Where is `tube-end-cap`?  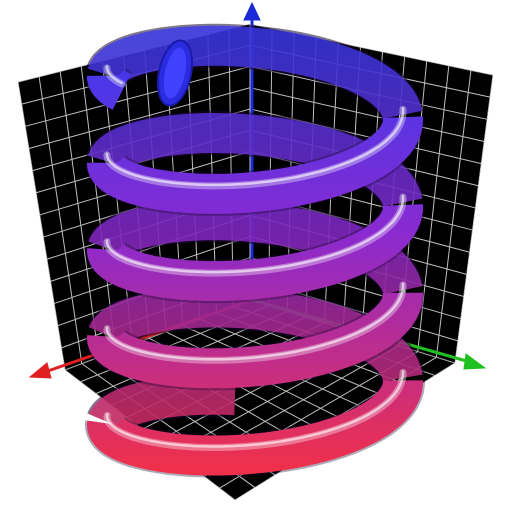 tube-end-cap is located at coordinates (175, 73).